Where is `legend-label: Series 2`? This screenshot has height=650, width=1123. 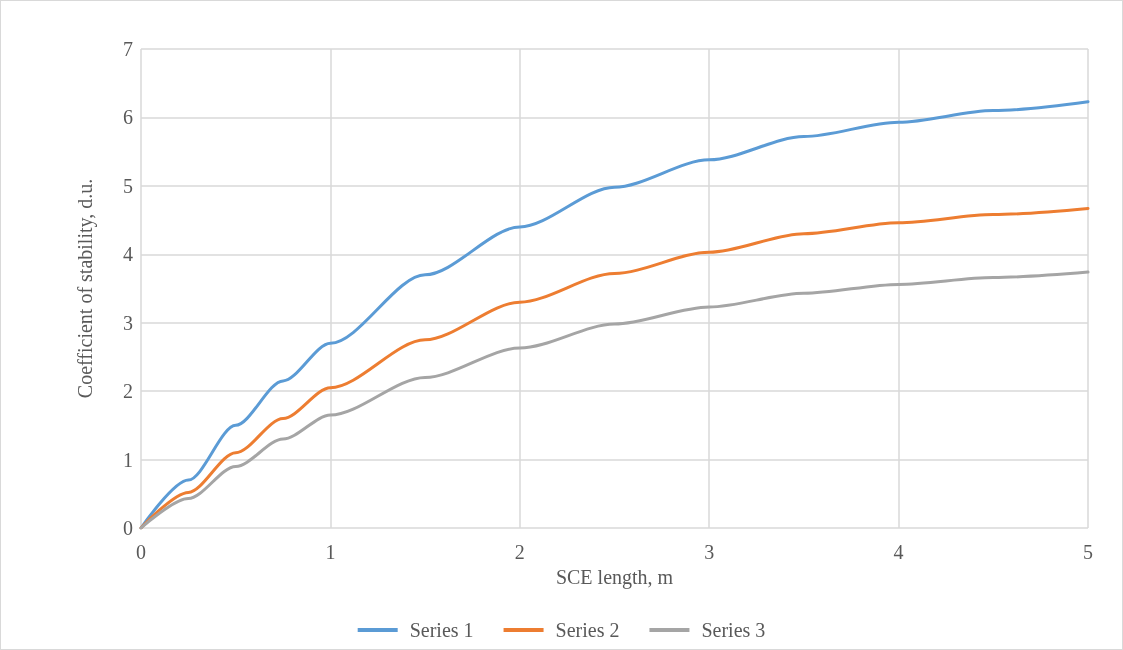 legend-label: Series 2 is located at coordinates (587, 630).